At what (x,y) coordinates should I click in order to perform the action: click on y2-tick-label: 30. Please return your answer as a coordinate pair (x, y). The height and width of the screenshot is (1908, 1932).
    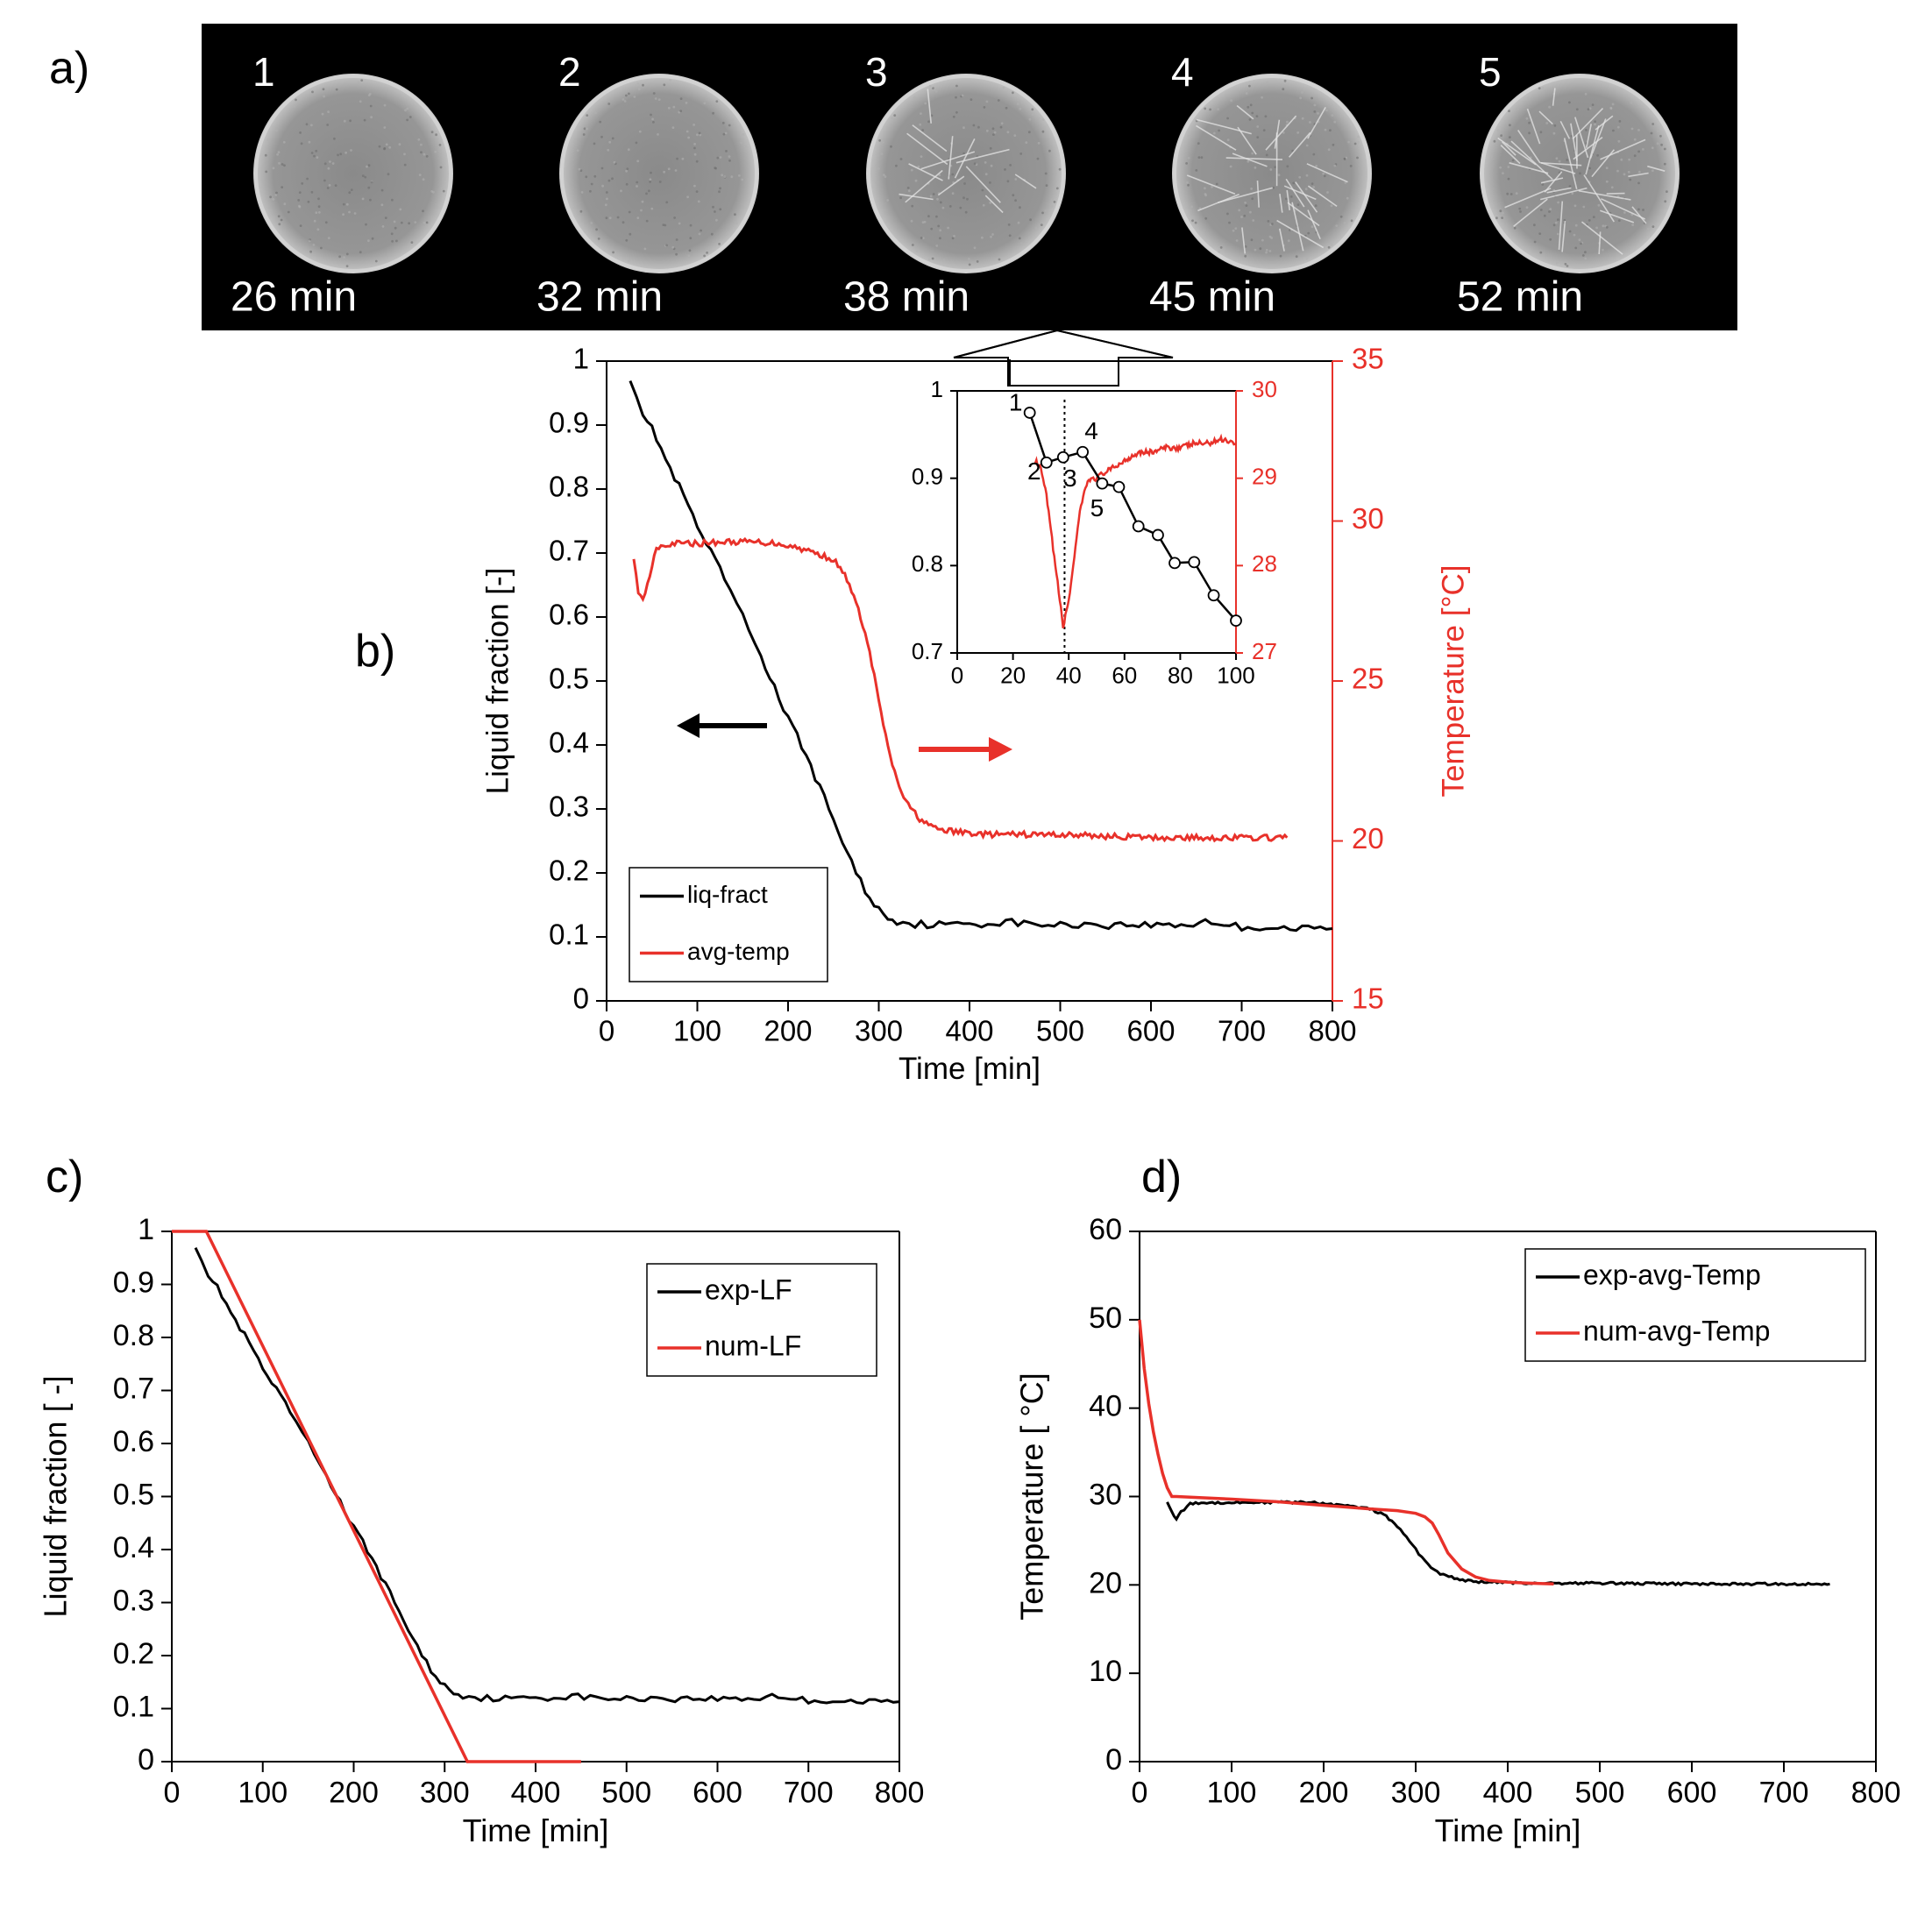
    Looking at the image, I should click on (1368, 518).